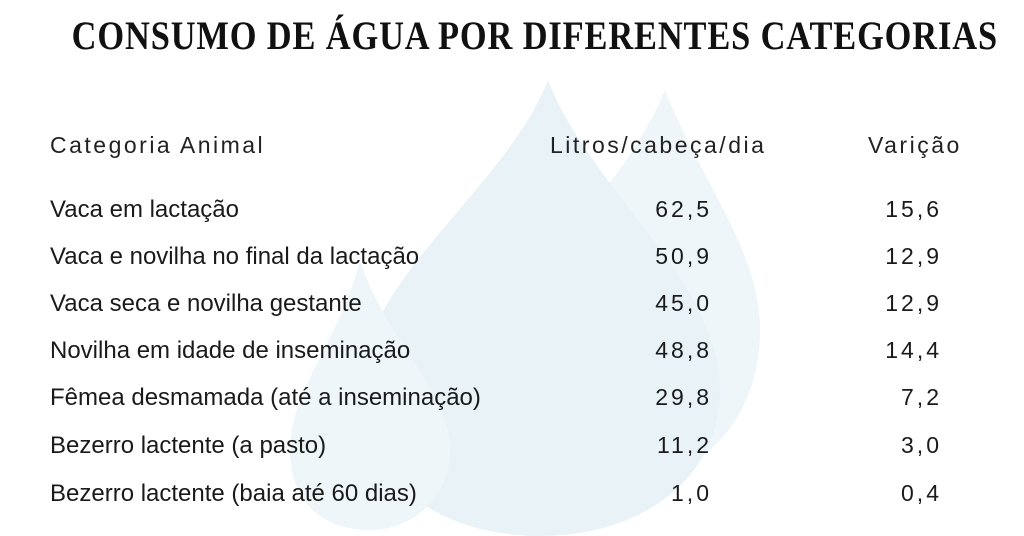 Image resolution: width=1024 pixels, height=536 pixels. What do you see at coordinates (158, 145) in the screenshot?
I see `header-category: Categoria Animal` at bounding box center [158, 145].